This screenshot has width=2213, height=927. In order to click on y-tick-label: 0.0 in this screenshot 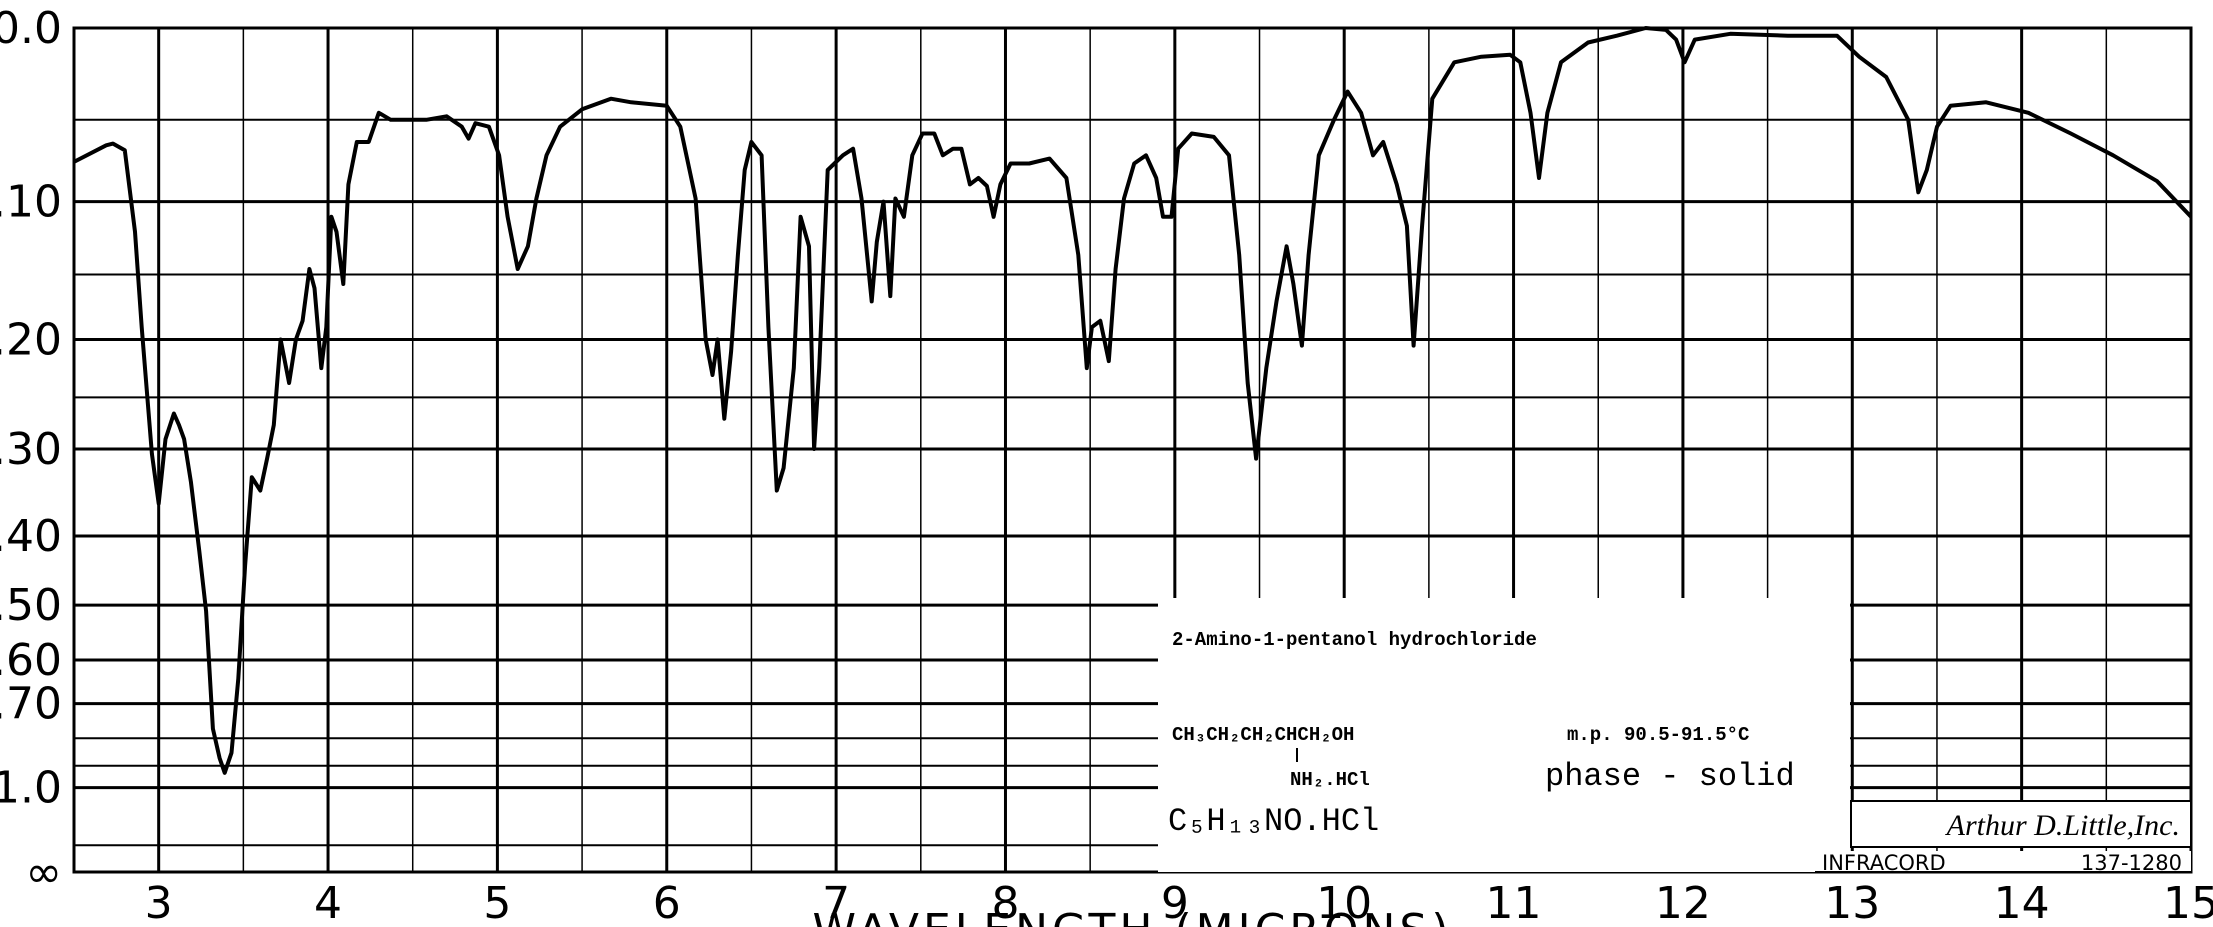, I will do `click(31, 28)`.